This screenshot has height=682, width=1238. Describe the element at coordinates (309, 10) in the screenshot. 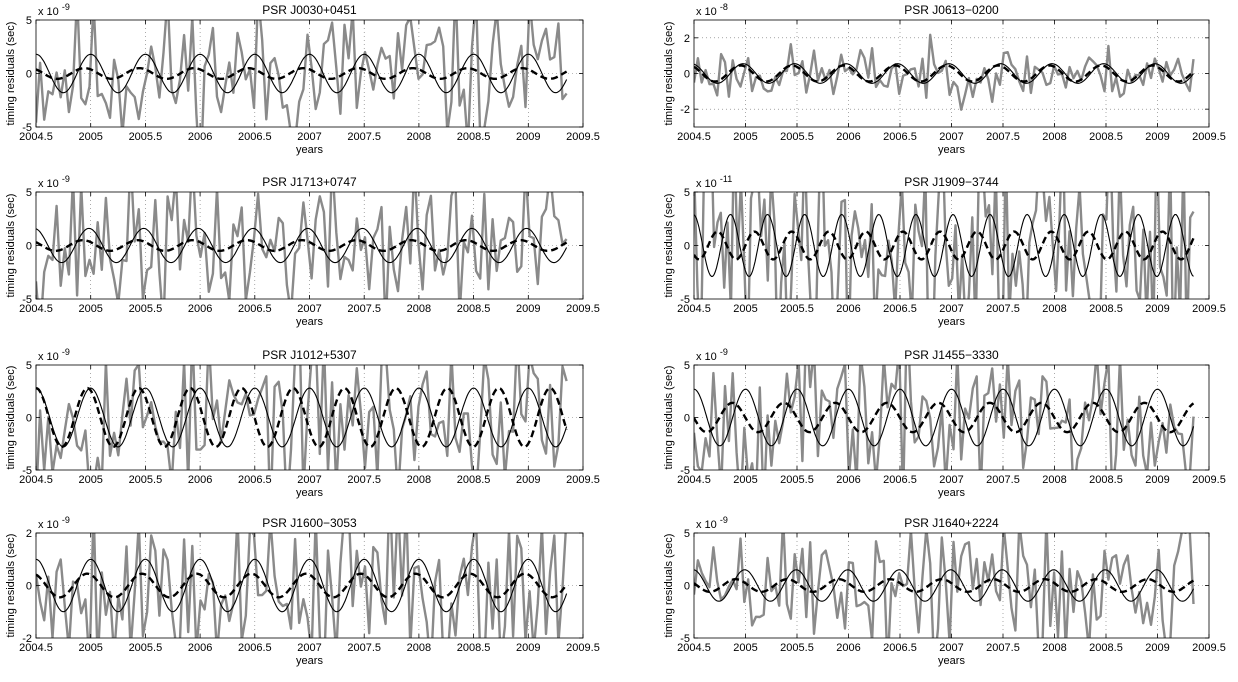

I see `panel-title: PSR J0030+0451` at that location.